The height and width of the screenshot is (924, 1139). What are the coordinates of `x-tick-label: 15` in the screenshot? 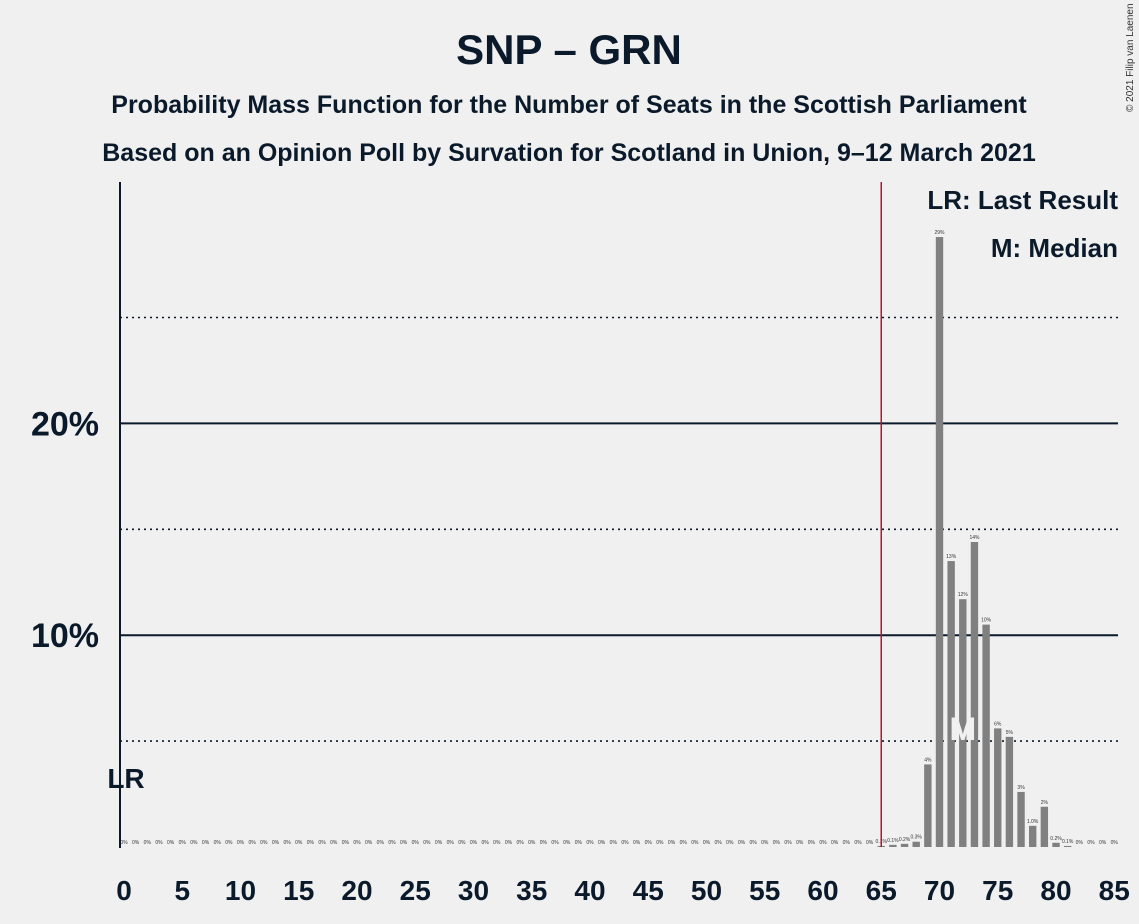 It's located at (298, 890).